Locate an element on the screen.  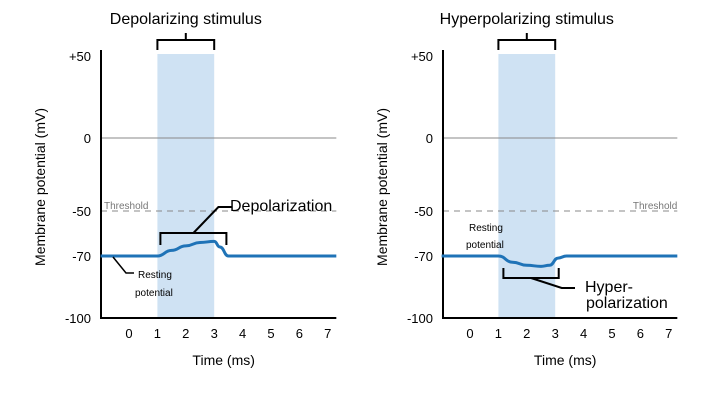
resting-potential-leader is located at coordinates (123, 265).